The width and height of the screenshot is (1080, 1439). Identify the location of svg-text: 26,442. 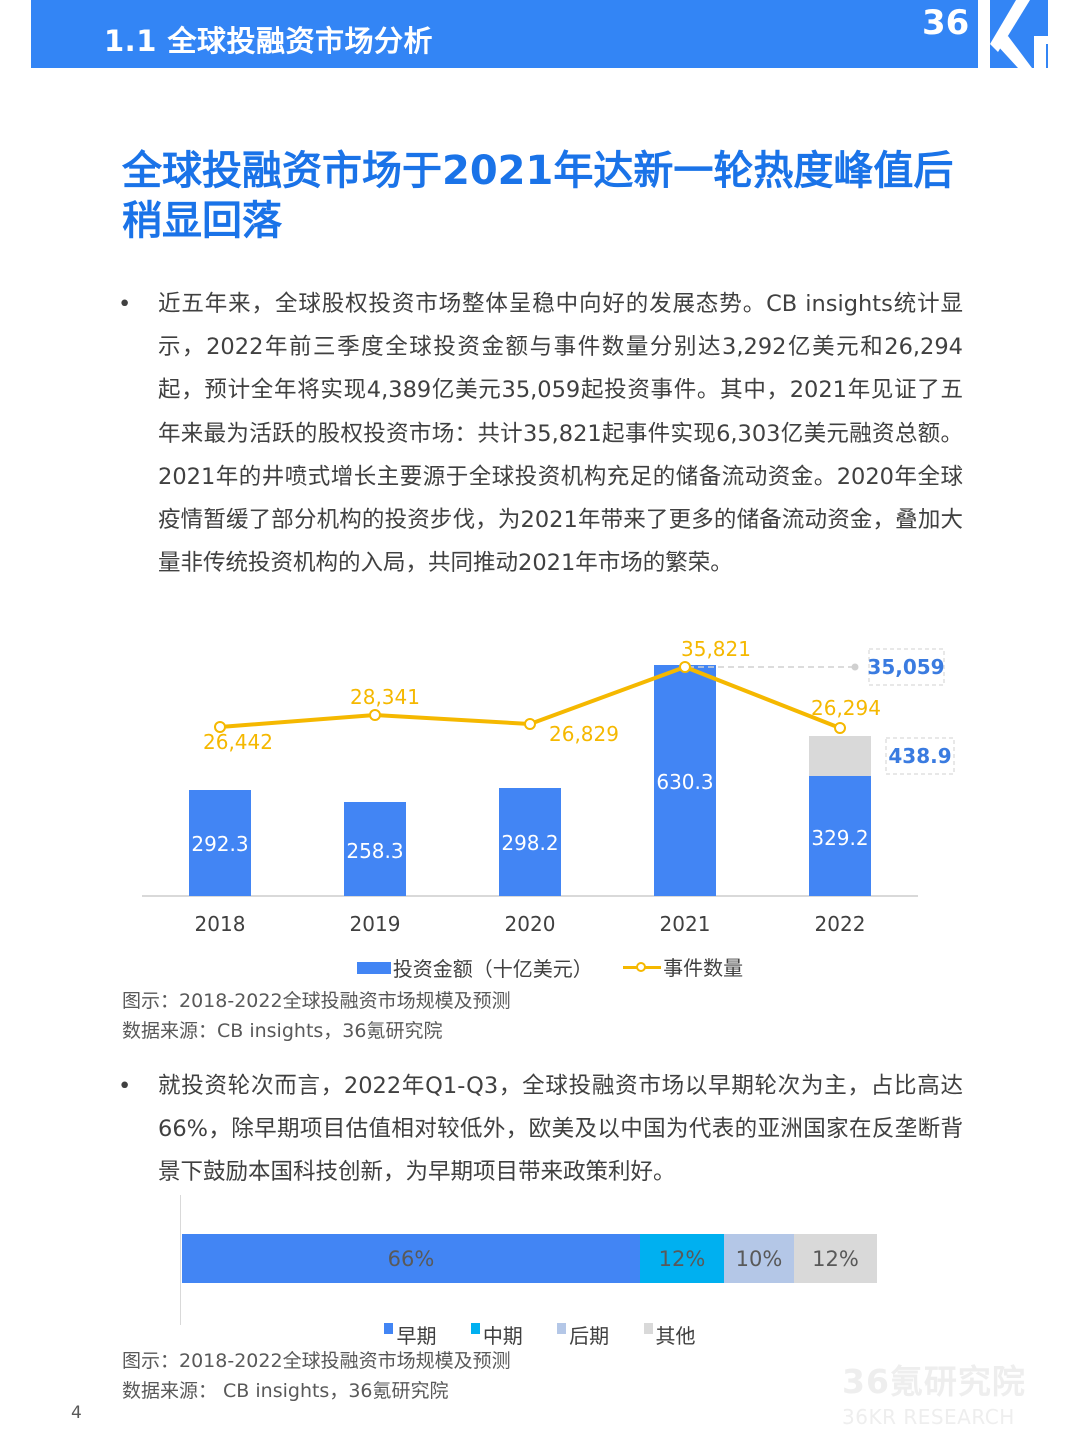
(238, 742).